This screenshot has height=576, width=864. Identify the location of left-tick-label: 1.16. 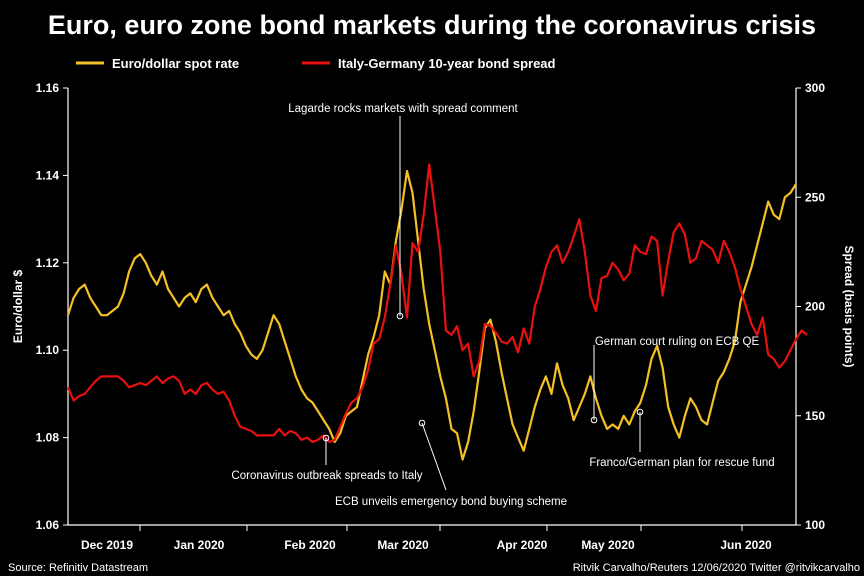
(48, 88).